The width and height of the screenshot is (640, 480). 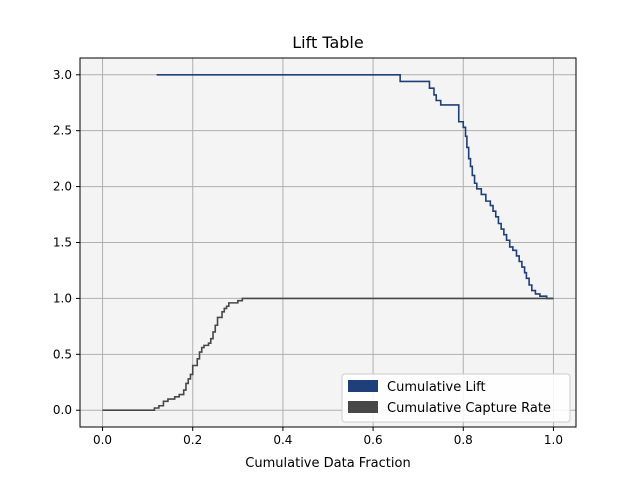 I want to click on y-tick-label: 2.5, so click(x=62, y=131).